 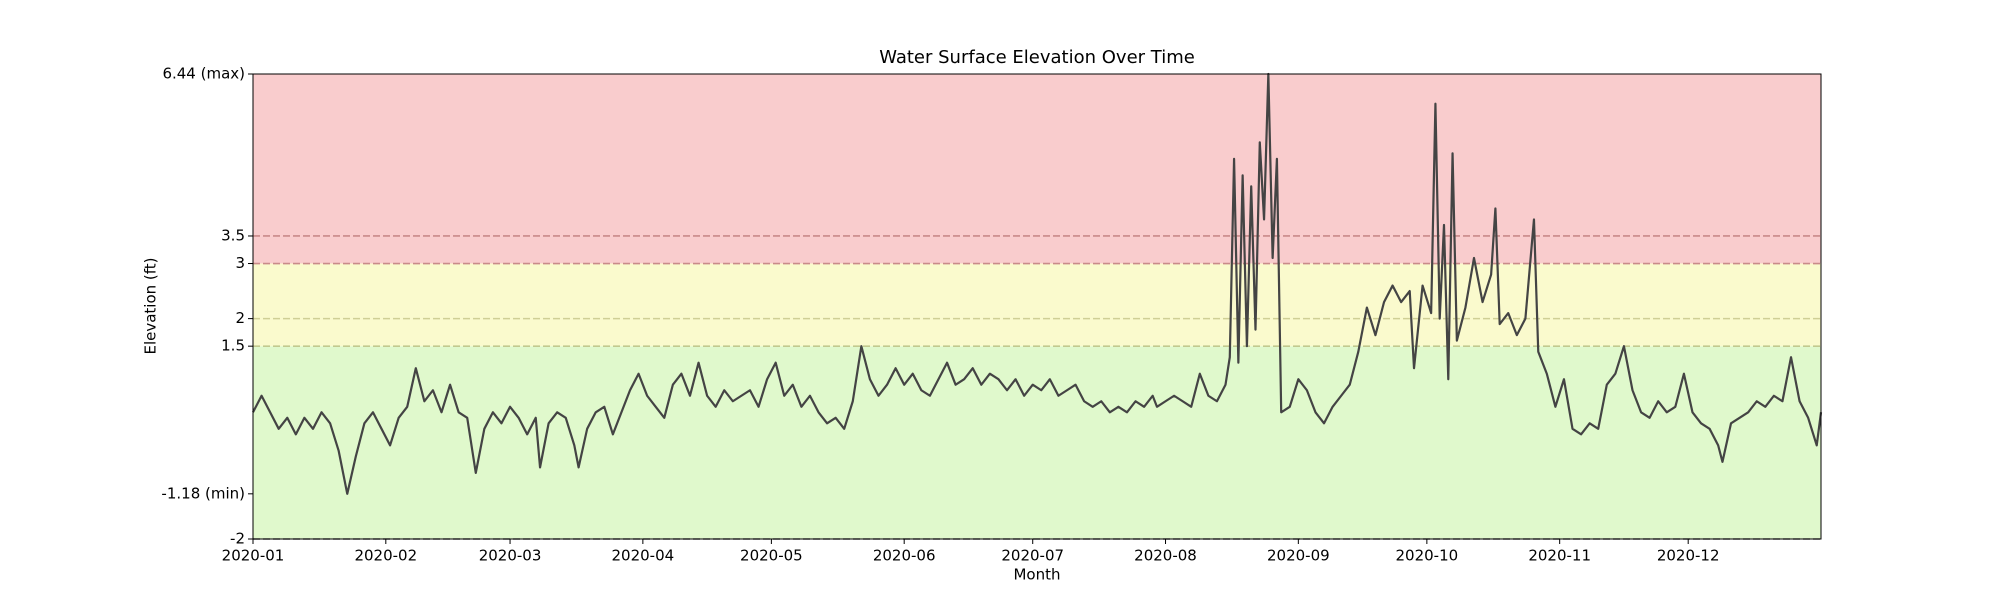 What do you see at coordinates (904, 556) in the screenshot?
I see `x-tick-label: 2020-06` at bounding box center [904, 556].